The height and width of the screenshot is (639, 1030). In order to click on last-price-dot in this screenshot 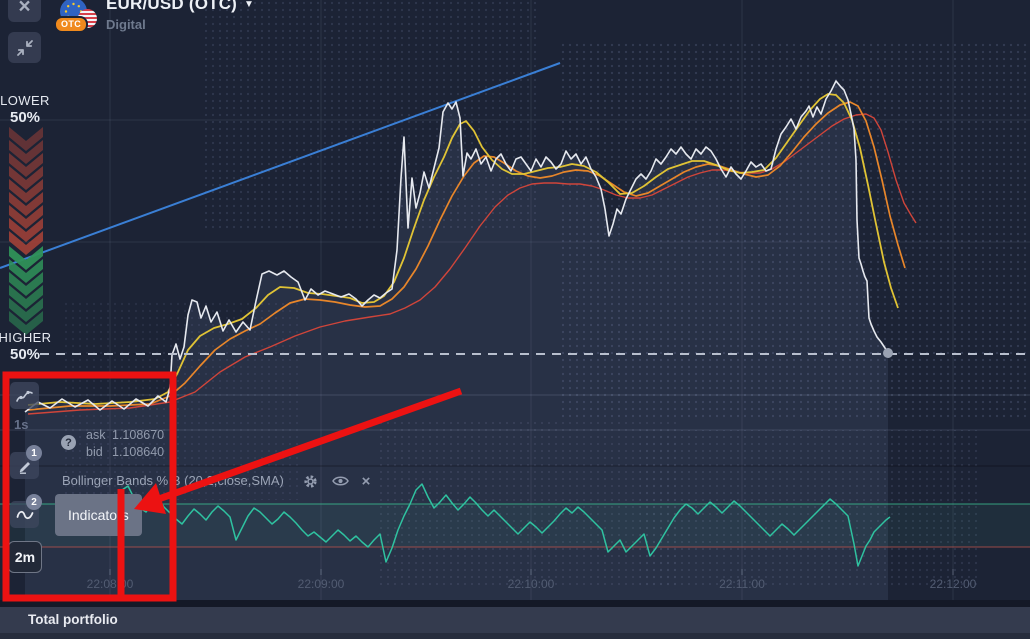, I will do `click(888, 353)`.